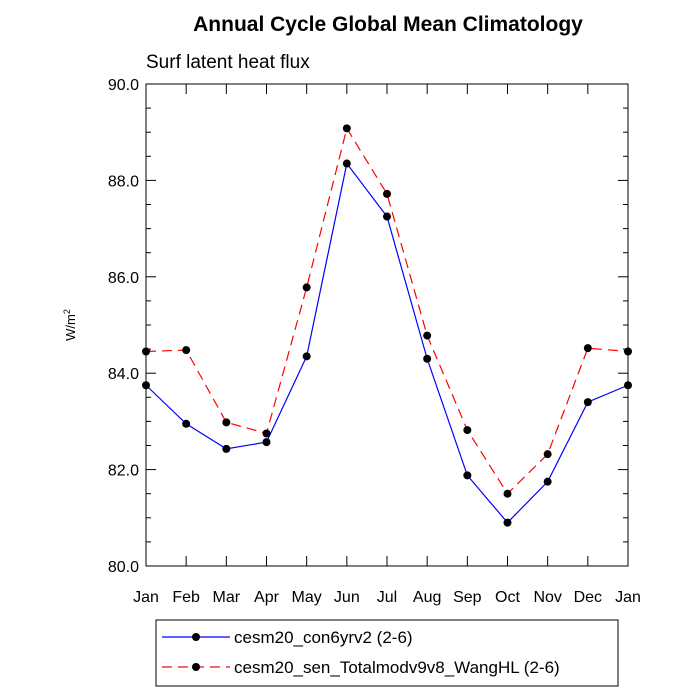 This screenshot has width=700, height=700. Describe the element at coordinates (427, 597) in the screenshot. I see `x-tick-label: Aug` at that location.